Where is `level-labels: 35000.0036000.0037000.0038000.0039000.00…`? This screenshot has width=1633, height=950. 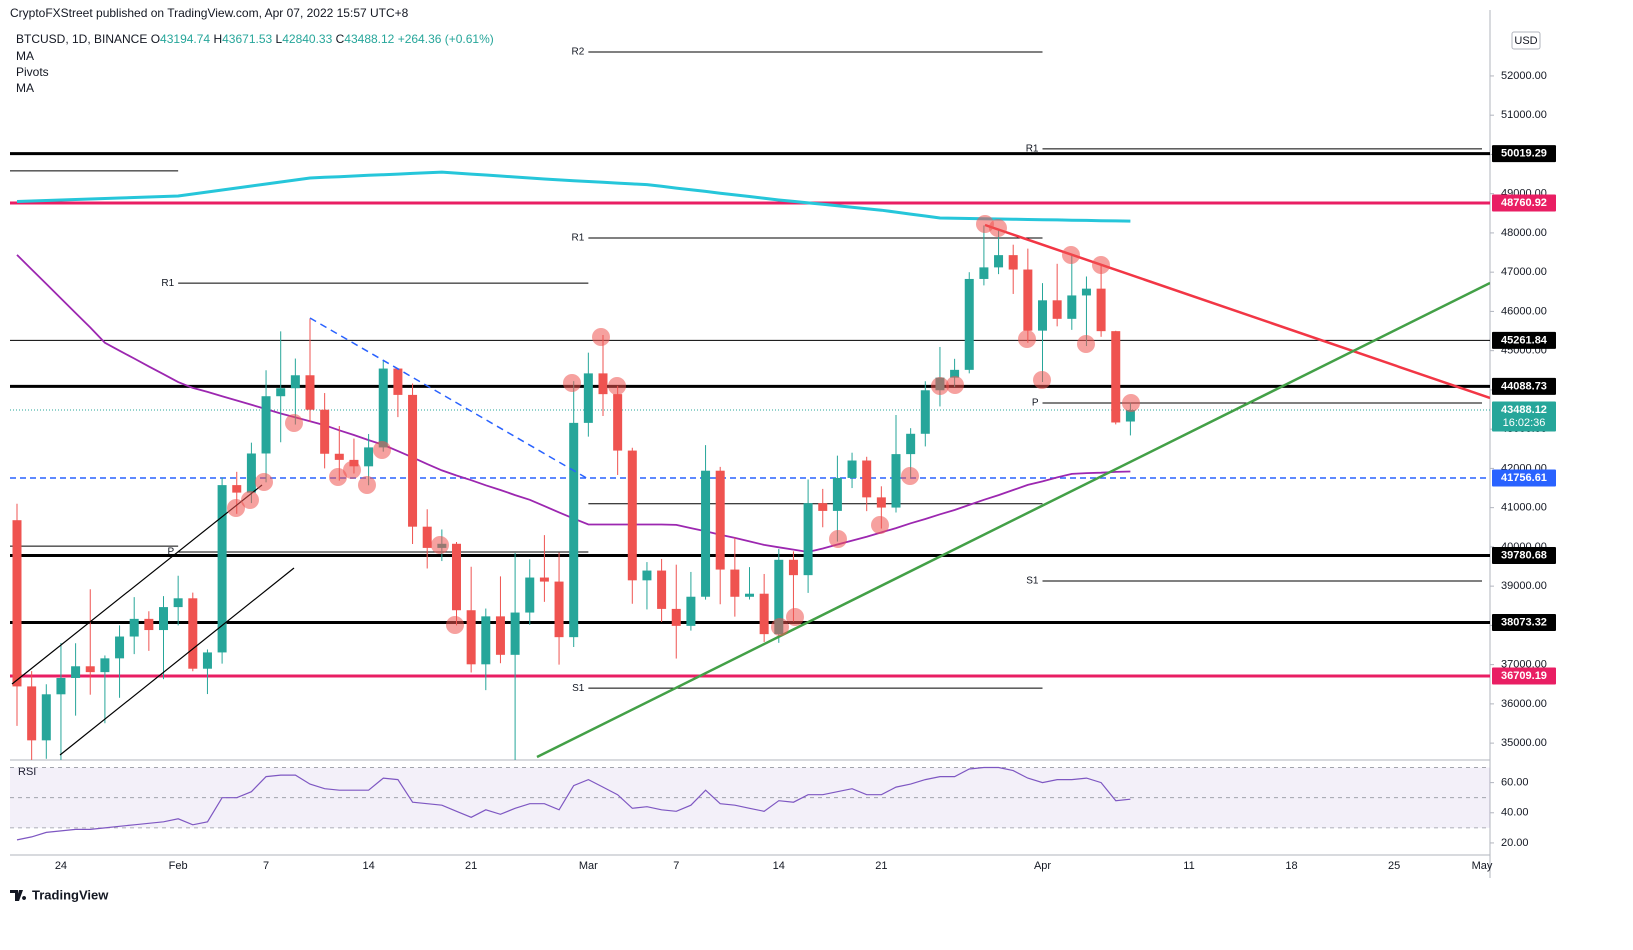
level-labels: 35000.0036000.0037000.0038000.0039000.00… is located at coordinates (1524, 409).